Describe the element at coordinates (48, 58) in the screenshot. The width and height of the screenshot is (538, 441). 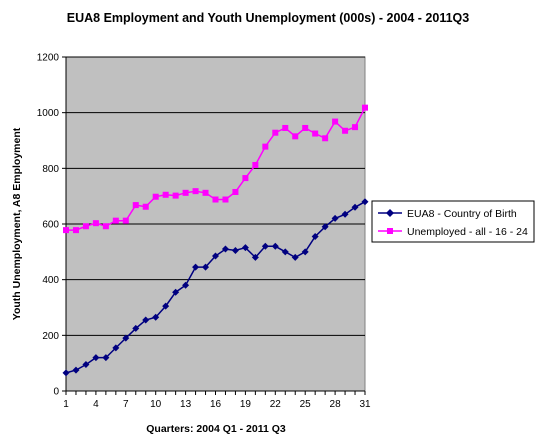
I see `y-tick-label: 1200` at that location.